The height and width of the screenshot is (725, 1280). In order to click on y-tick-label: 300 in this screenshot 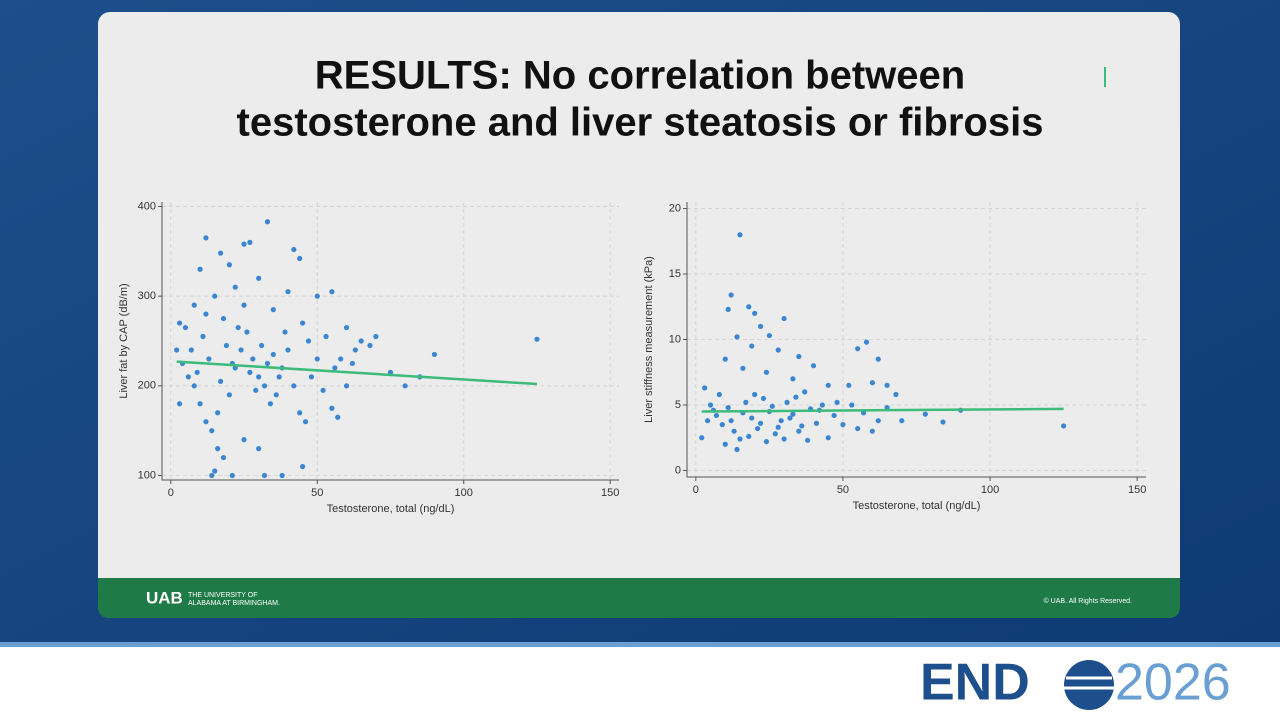, I will do `click(147, 296)`.